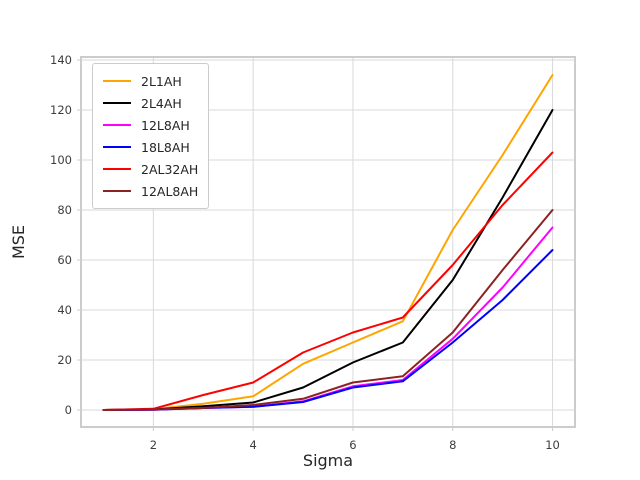  What do you see at coordinates (170, 169) in the screenshot?
I see `legend-label: 2AL32AH` at bounding box center [170, 169].